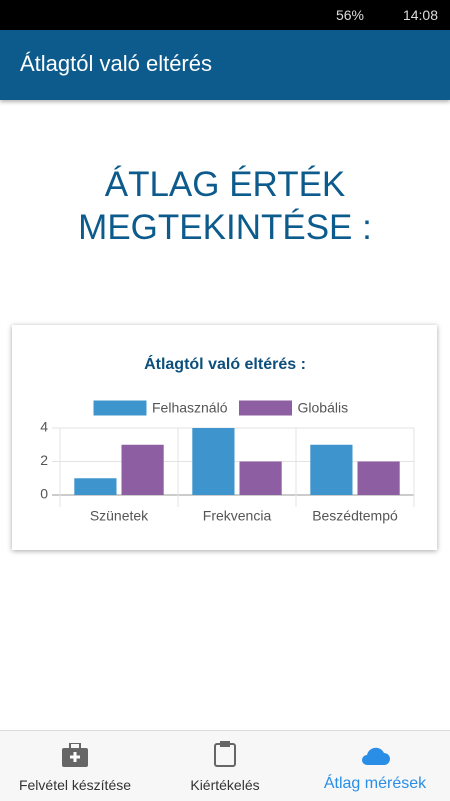 The height and width of the screenshot is (801, 450). Describe the element at coordinates (237, 516) in the screenshot. I see `x-tick-label: Frekvencia` at that location.